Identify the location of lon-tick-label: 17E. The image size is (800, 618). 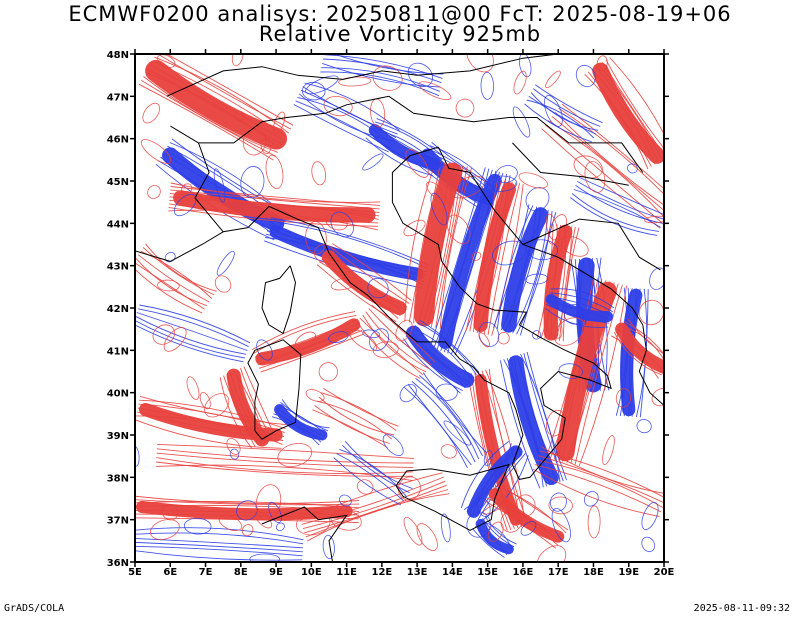
(558, 572).